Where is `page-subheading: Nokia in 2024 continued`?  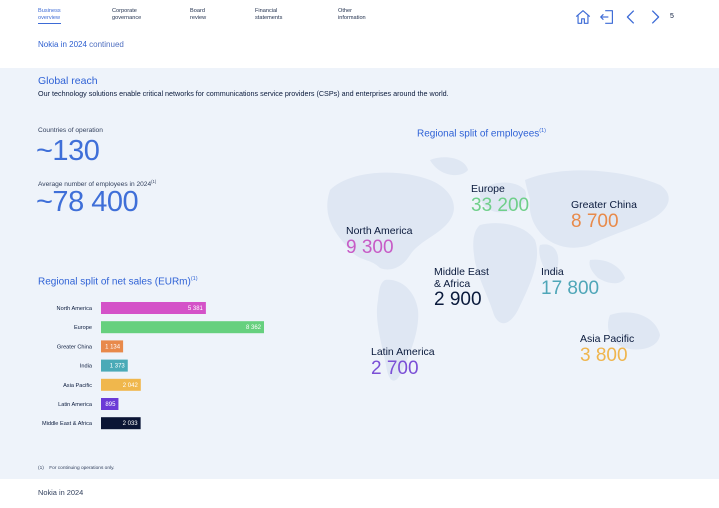
page-subheading: Nokia in 2024 continued is located at coordinates (81, 44).